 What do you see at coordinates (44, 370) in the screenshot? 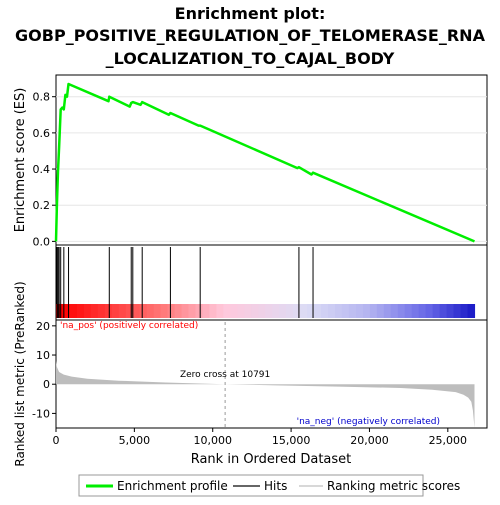
I see `metric-yaxis-ticks: 20 10 0 -10` at bounding box center [44, 370].